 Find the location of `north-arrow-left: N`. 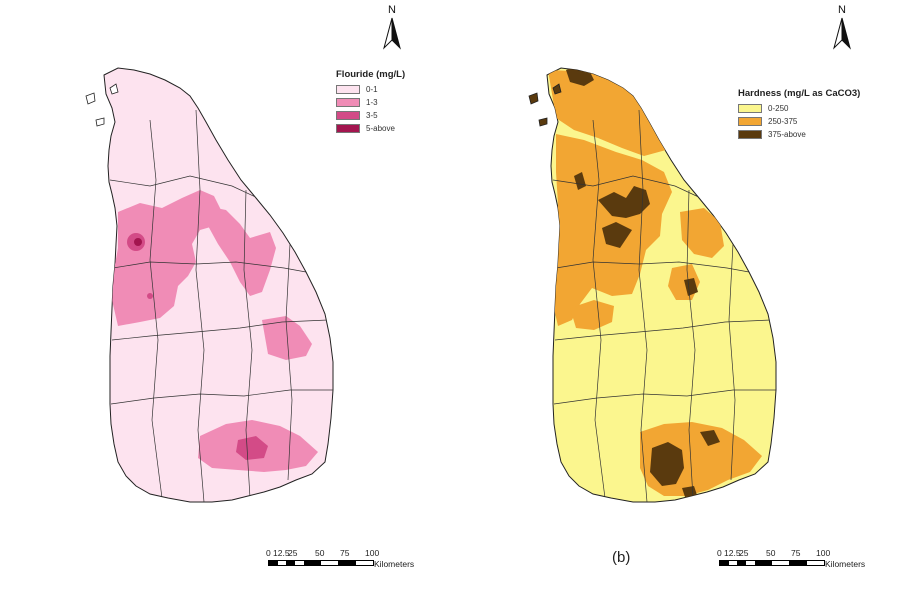

north-arrow-left: N is located at coordinates (392, 29).